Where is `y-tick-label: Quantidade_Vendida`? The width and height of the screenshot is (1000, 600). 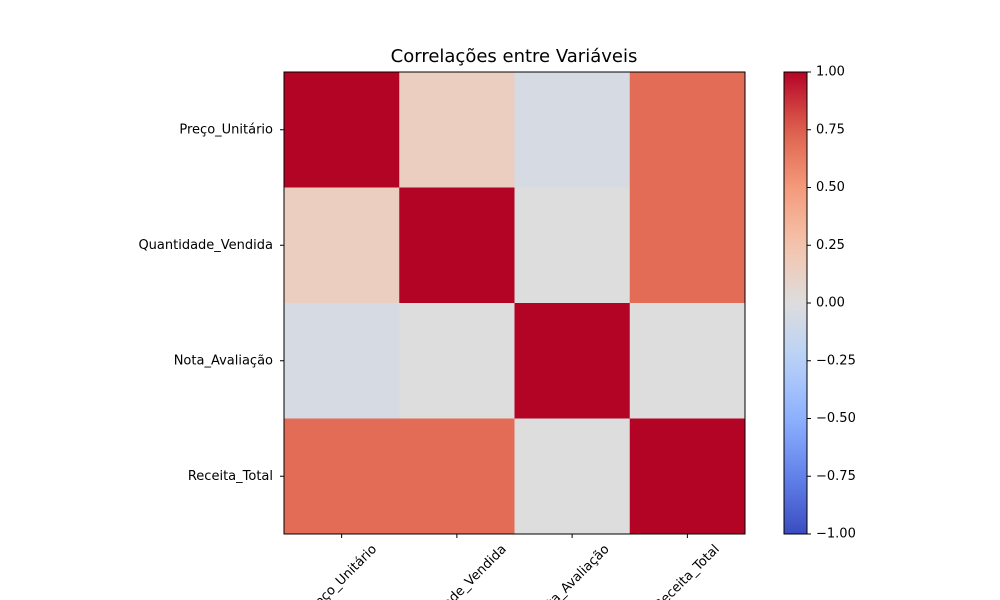 y-tick-label: Quantidade_Vendida is located at coordinates (205, 245).